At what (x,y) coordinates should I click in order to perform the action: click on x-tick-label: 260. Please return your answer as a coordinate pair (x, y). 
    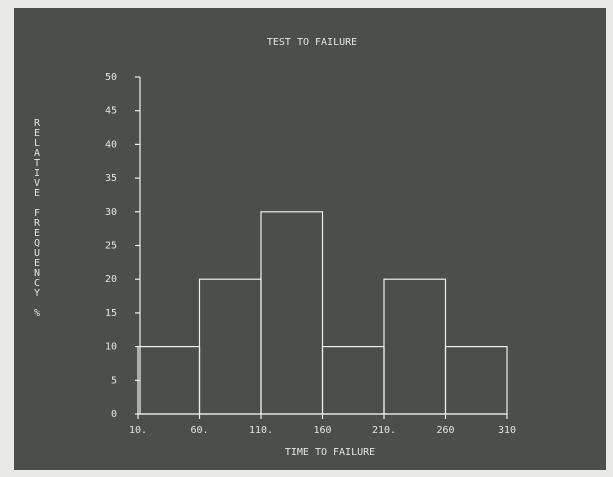
    Looking at the image, I should click on (445, 430).